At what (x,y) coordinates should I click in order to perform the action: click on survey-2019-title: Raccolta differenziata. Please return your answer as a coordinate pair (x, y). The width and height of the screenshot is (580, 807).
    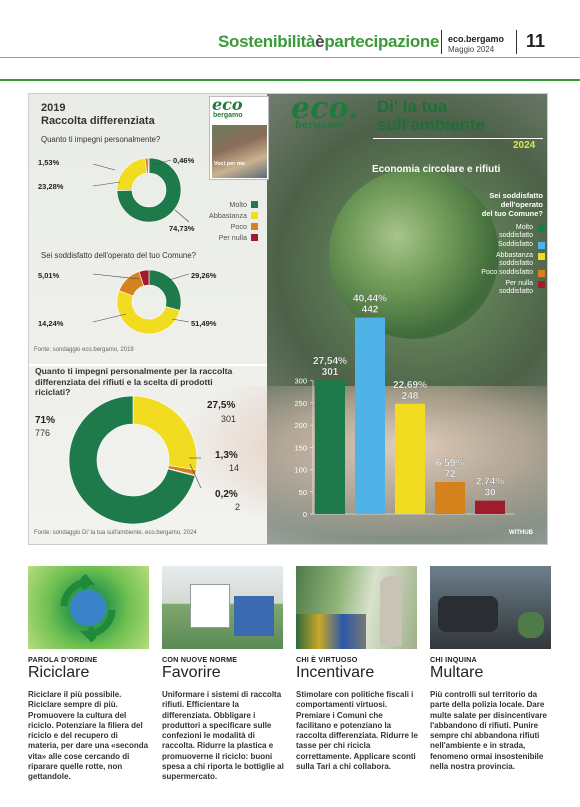
    Looking at the image, I should click on (98, 121).